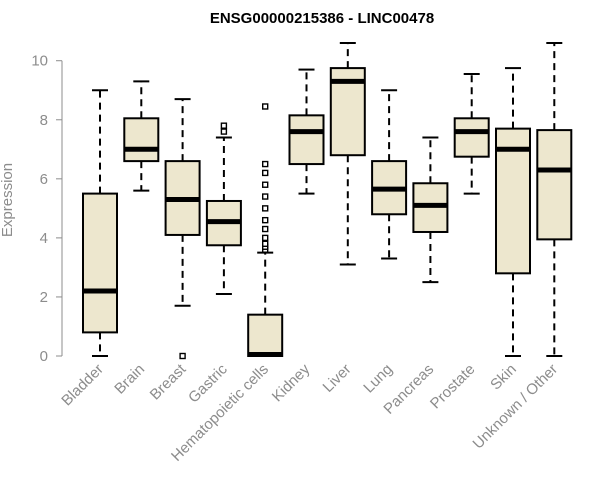 The width and height of the screenshot is (600, 500). Describe the element at coordinates (44, 120) in the screenshot. I see `y-tick-label: 8` at that location.